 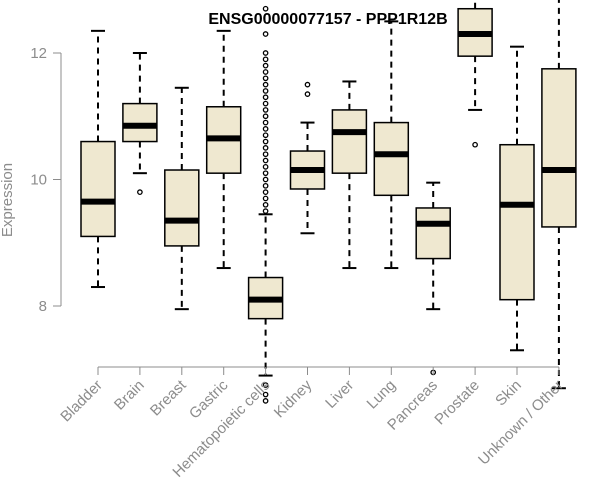 What do you see at coordinates (81, 401) in the screenshot?
I see `x-tick-label: Bladder` at bounding box center [81, 401].